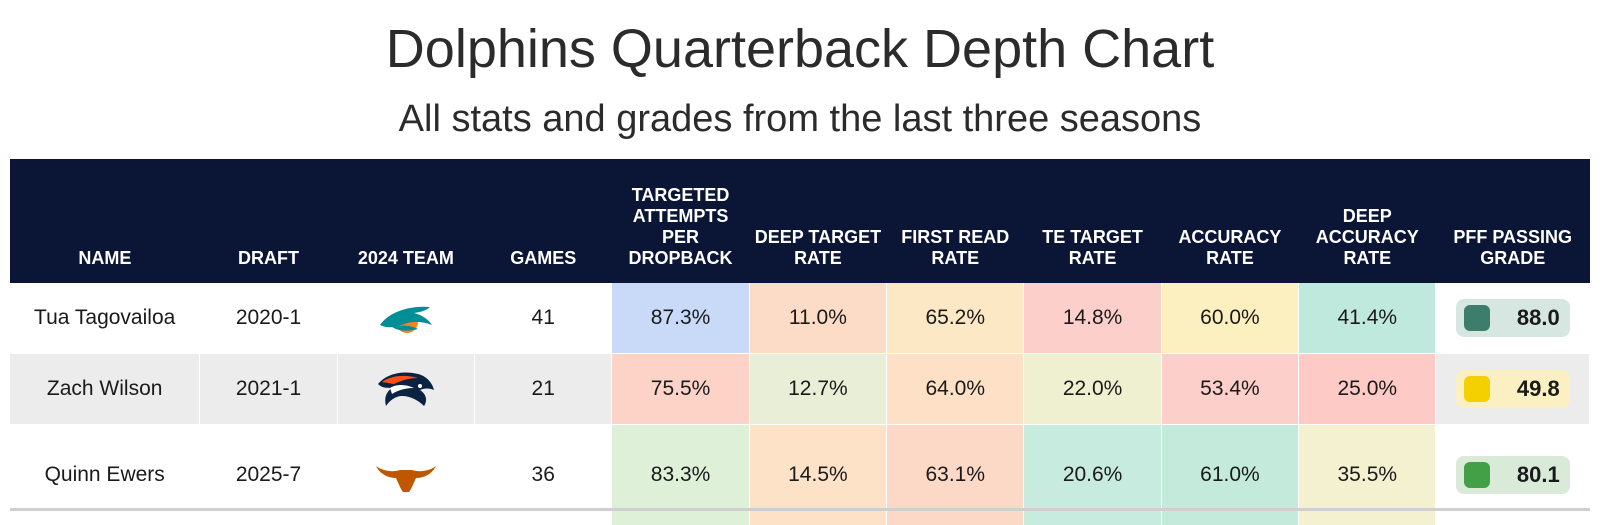 Image resolution: width=1600 pixels, height=525 pixels. I want to click on grade-cell: 49.8, so click(1513, 389).